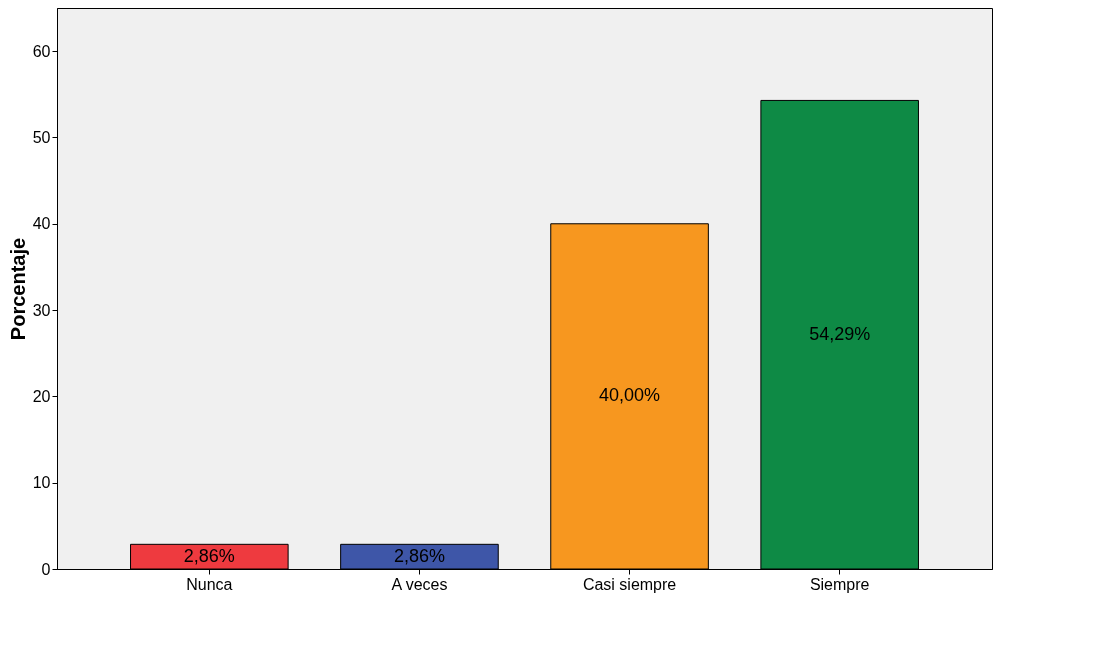 The height and width of the screenshot is (672, 1094). I want to click on y-tick-label: 40, so click(41, 224).